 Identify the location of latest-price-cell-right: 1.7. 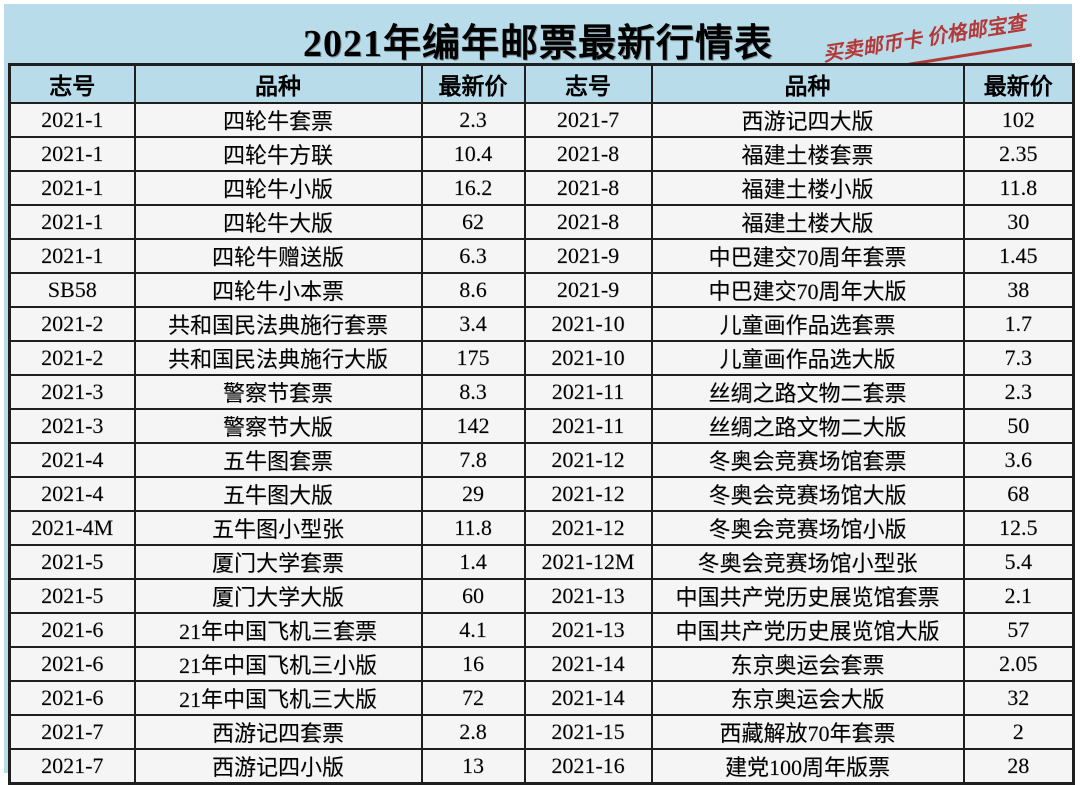
(1018, 324).